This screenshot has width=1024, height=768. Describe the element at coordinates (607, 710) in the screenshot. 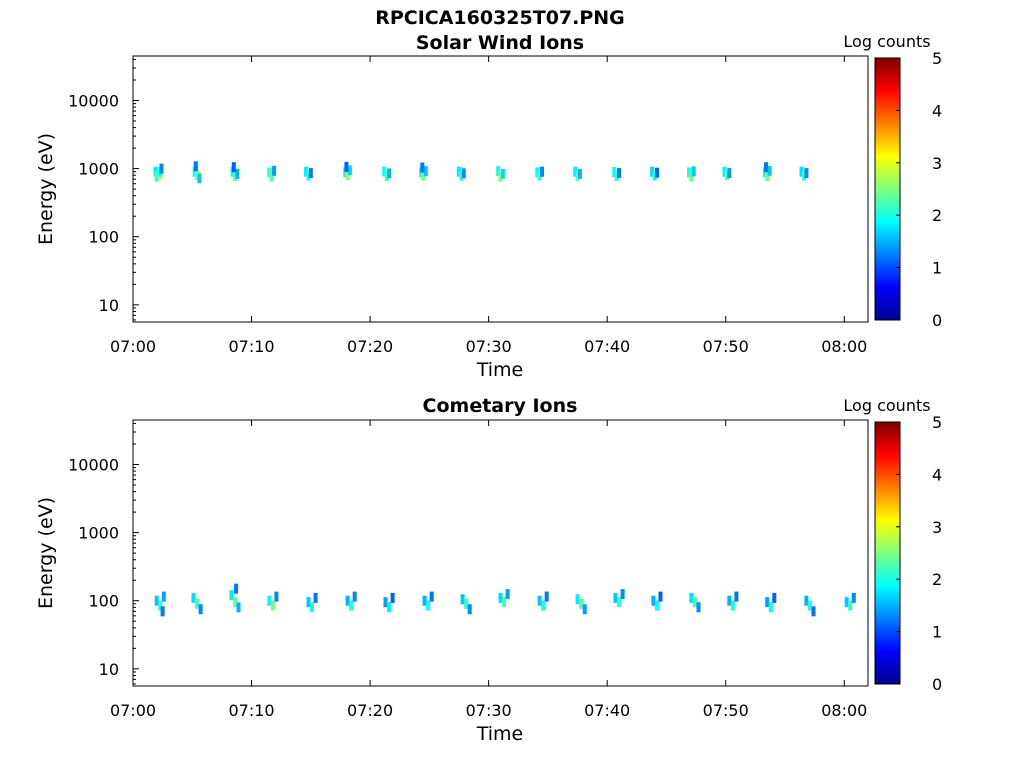

I see `x-tick-label: 07:40` at that location.